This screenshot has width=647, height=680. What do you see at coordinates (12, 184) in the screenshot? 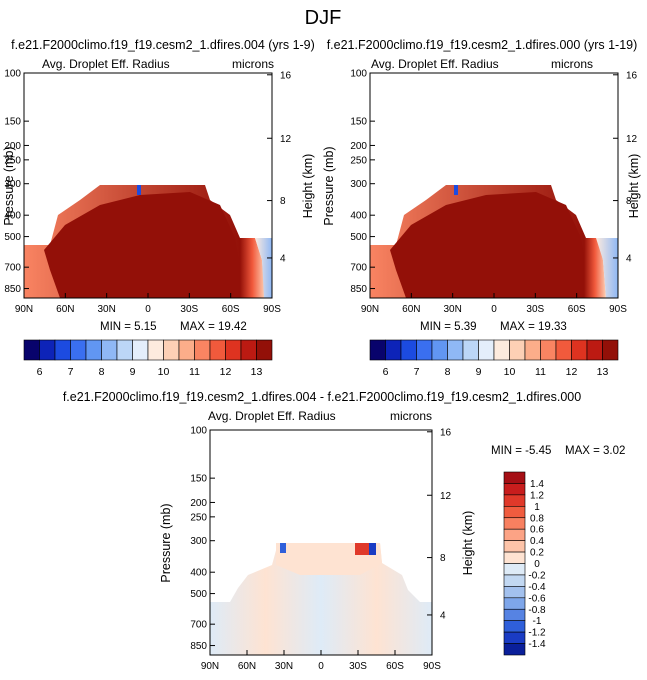
I see `y-tick-label: 300` at bounding box center [12, 184].